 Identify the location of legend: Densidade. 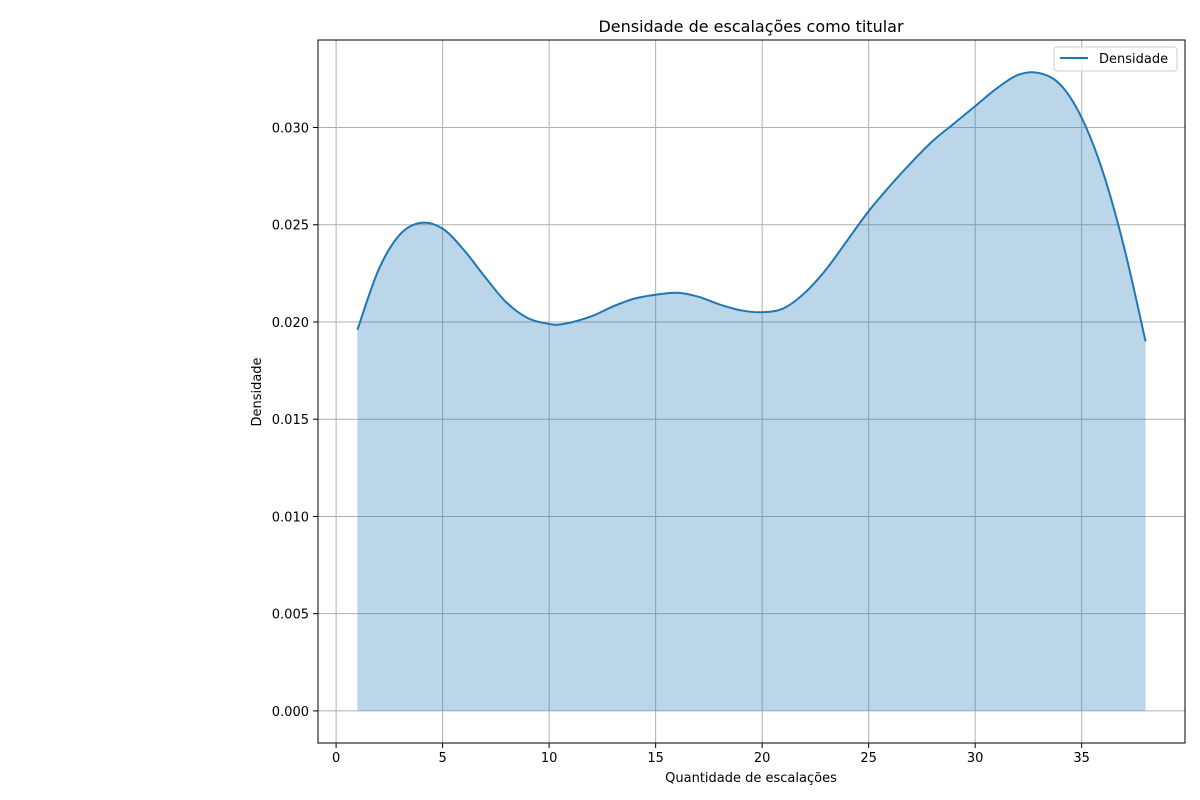
(1115, 59).